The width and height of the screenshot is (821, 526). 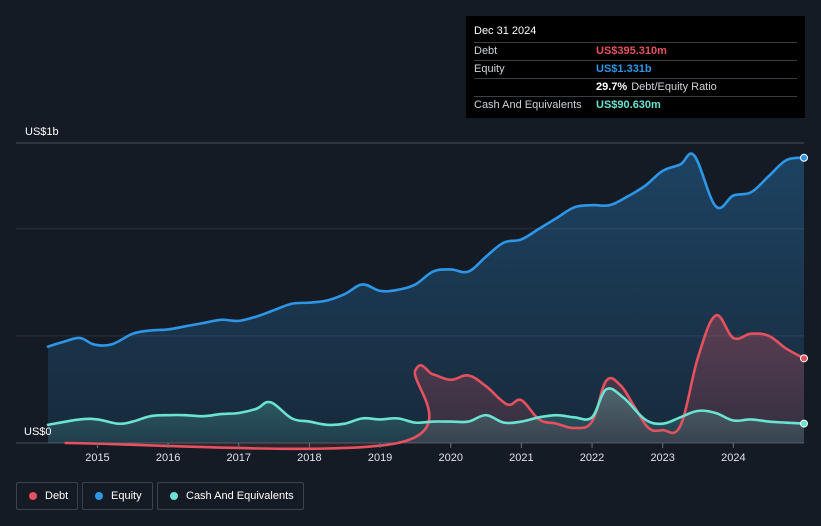 I want to click on y-axis-bottom-label: US$0, so click(x=38, y=432).